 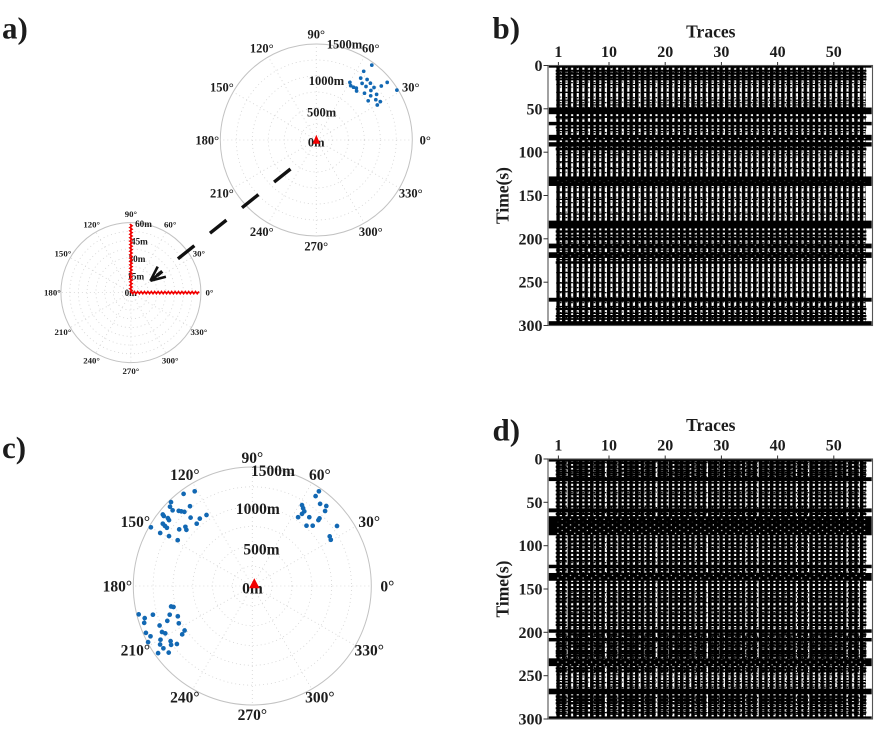 I want to click on svg-text: a), so click(x=15, y=28).